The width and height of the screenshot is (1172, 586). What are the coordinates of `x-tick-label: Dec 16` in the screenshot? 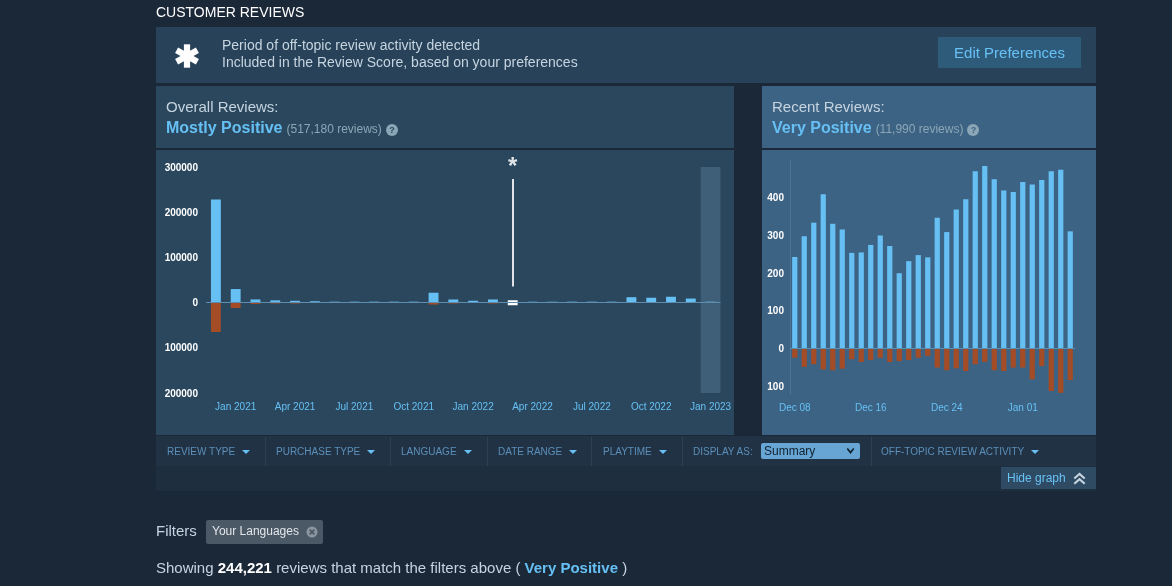 It's located at (871, 407).